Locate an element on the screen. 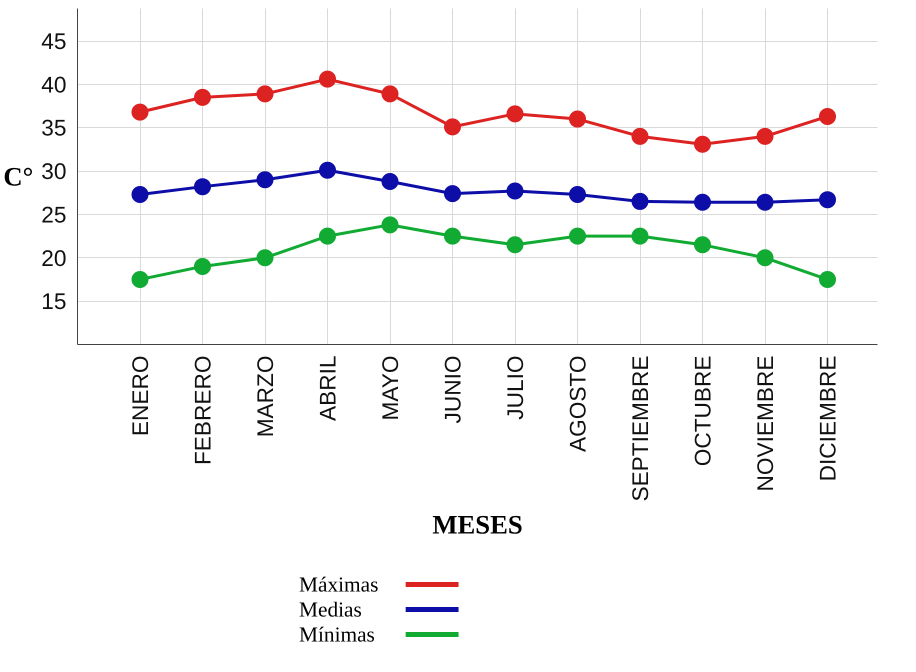 Image resolution: width=916 pixels, height=672 pixels. x-tick-label: JULIO is located at coordinates (515, 387).